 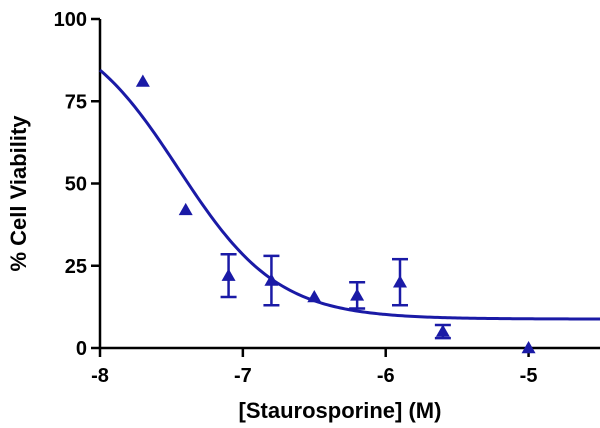 What do you see at coordinates (100, 376) in the screenshot?
I see `x-tick-label: -8` at bounding box center [100, 376].